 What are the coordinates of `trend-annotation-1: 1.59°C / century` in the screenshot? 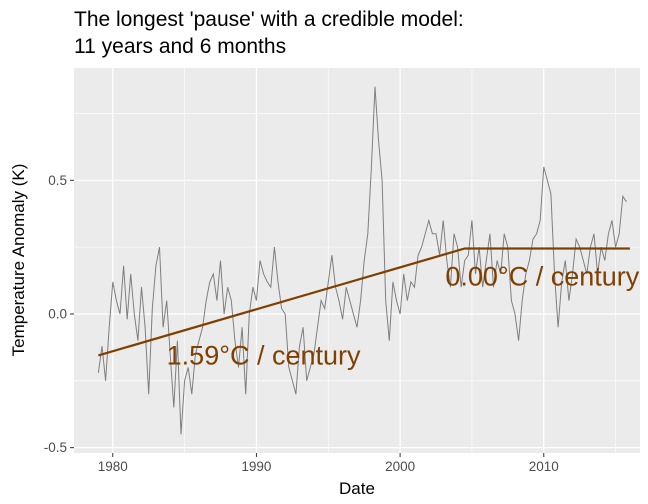 It's located at (264, 355).